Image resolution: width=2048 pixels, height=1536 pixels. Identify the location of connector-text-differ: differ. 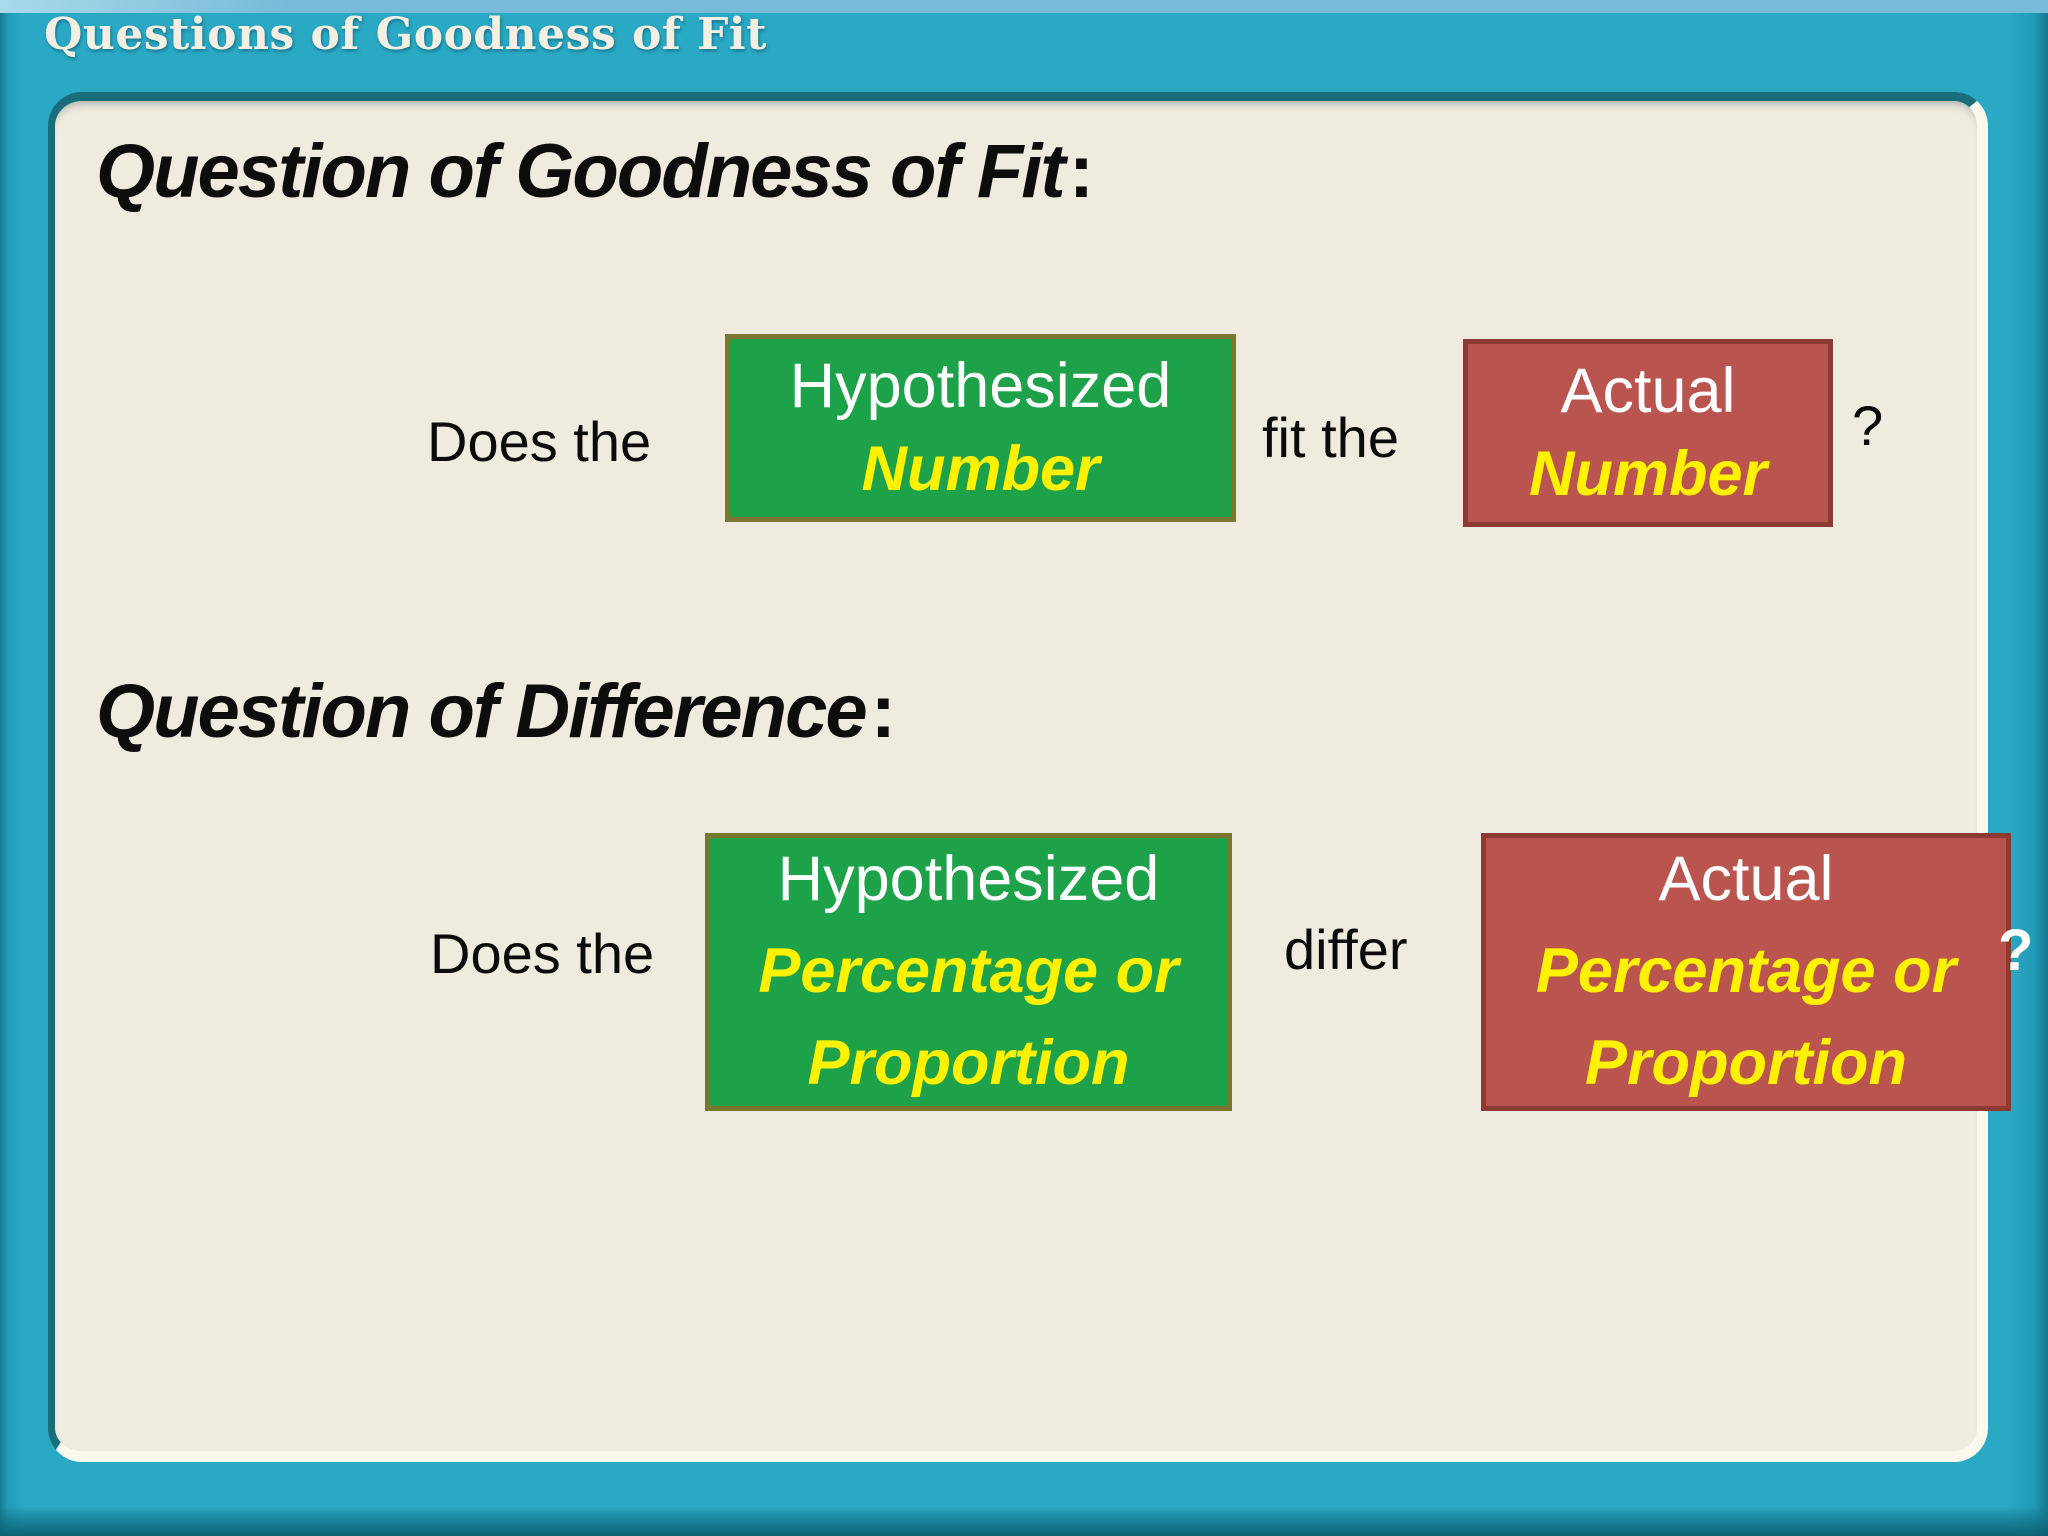
(1346, 949).